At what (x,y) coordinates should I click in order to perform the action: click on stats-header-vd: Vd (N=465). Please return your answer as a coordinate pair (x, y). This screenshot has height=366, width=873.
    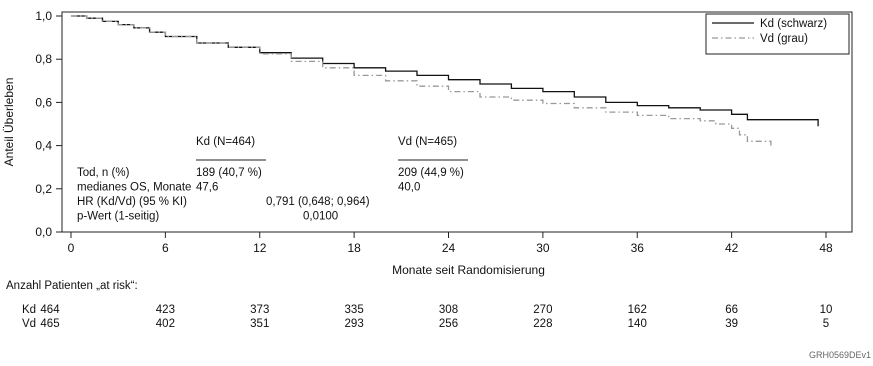
    Looking at the image, I should click on (427, 142).